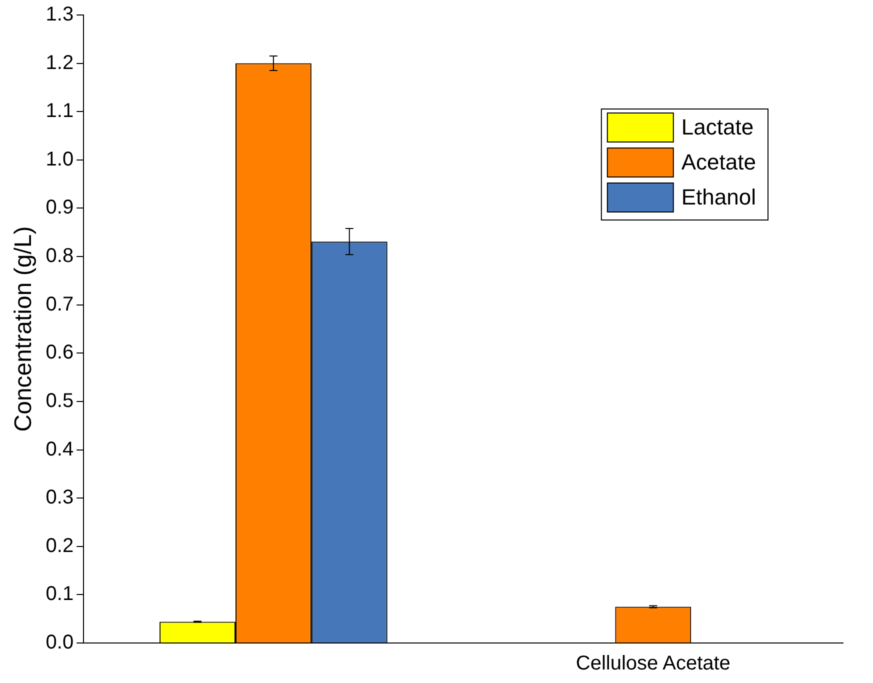 The width and height of the screenshot is (873, 683). Describe the element at coordinates (24, 329) in the screenshot. I see `y-axis-title: Concentration (g/L)` at that location.